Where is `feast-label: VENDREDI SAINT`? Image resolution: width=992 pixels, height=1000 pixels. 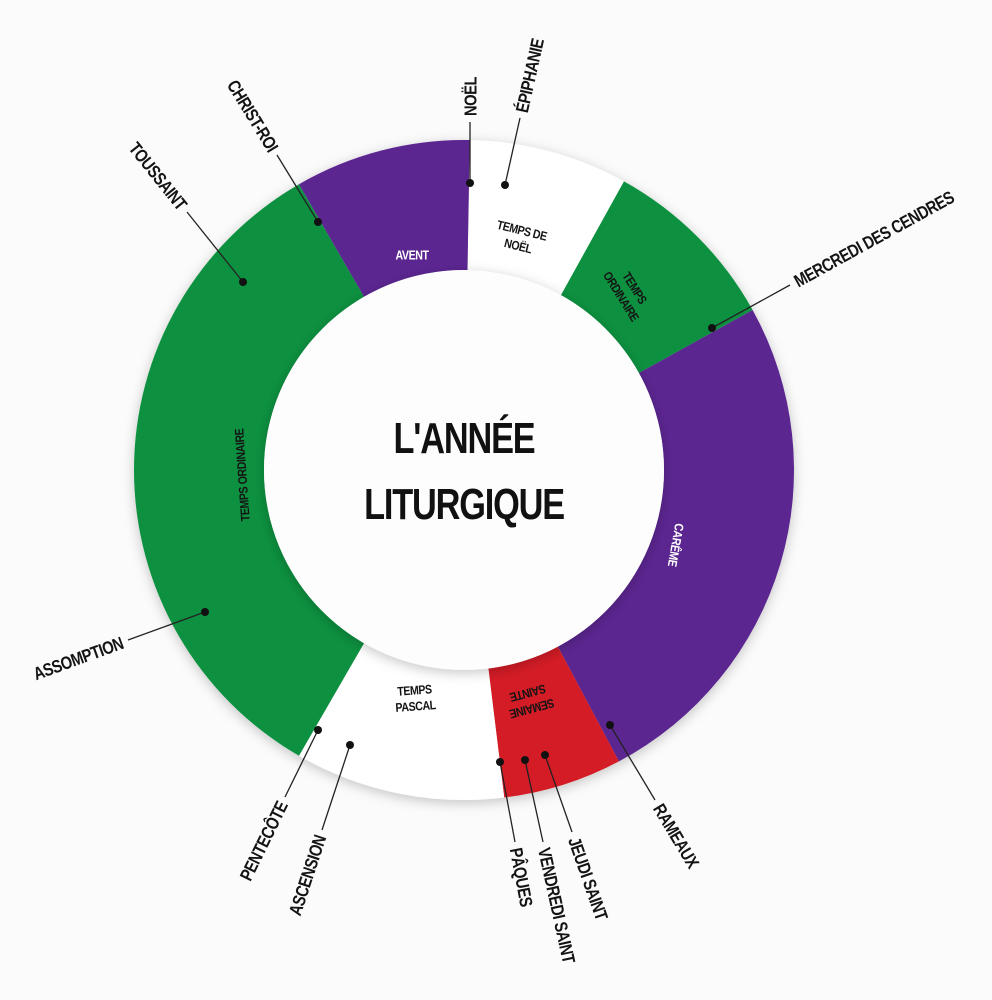 feast-label: VENDREDI SAINT is located at coordinates (556, 906).